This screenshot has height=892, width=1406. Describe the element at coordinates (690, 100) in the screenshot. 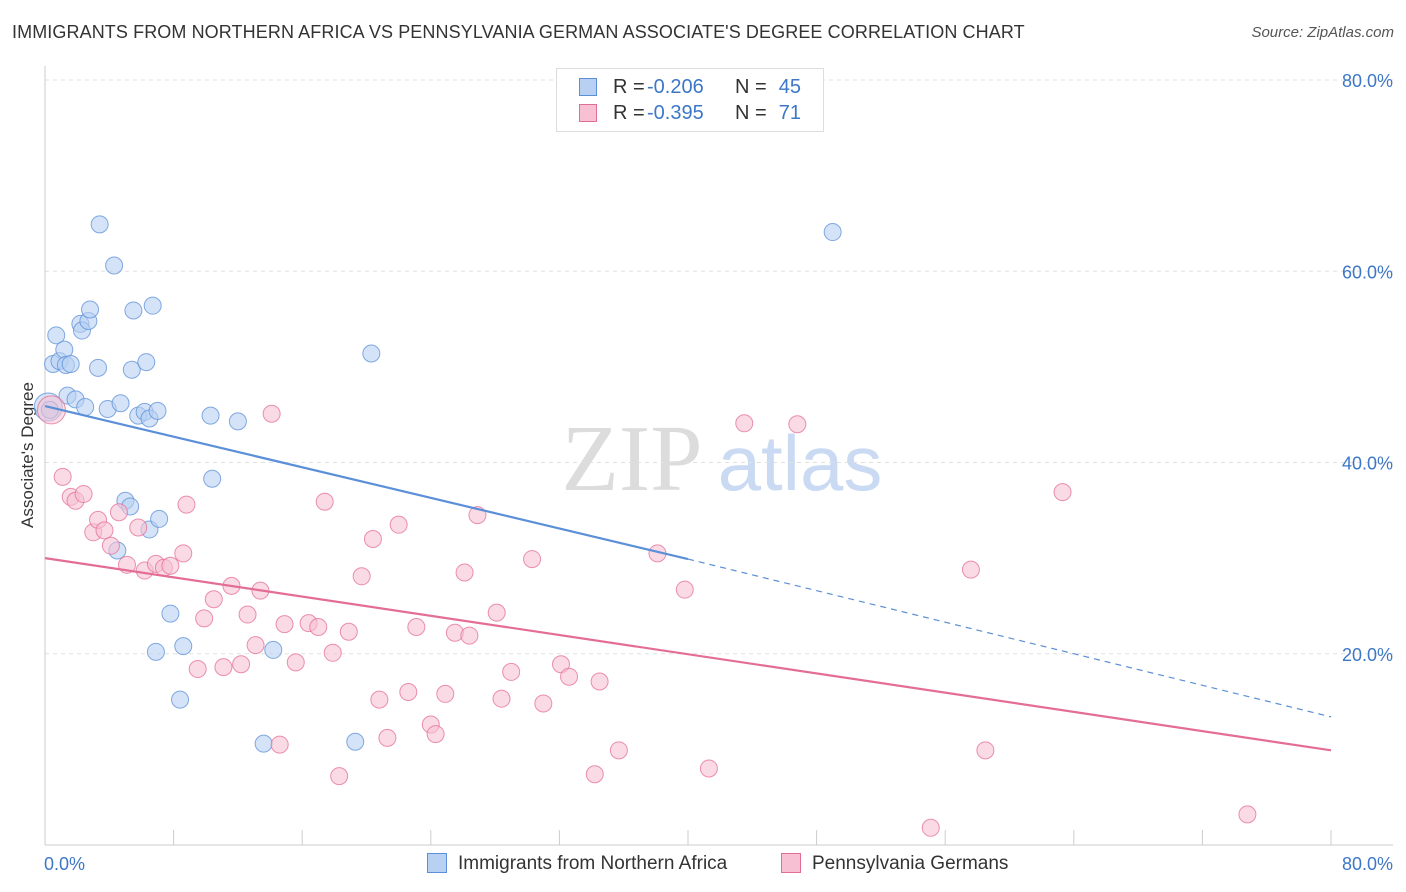

I see `stats-legend: R = -0.206 N = 45 R = -0.395 N = 71` at that location.